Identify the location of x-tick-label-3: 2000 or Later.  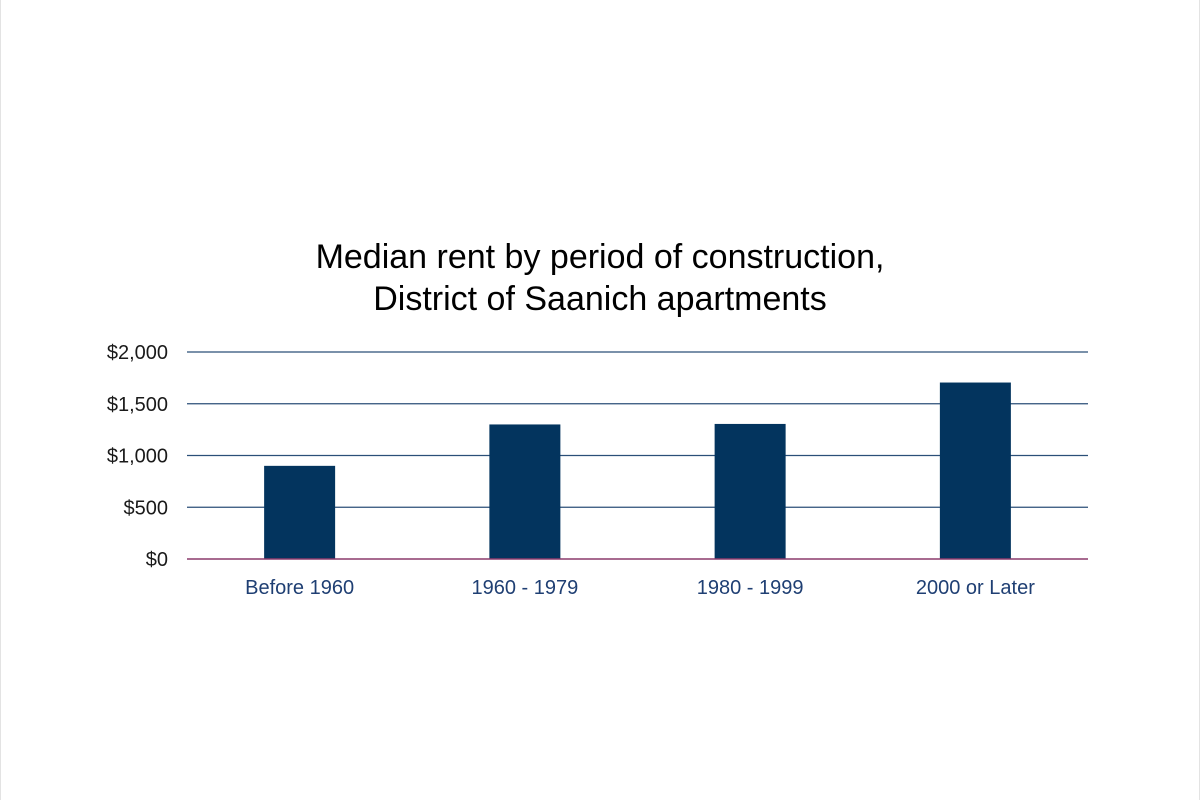
(975, 588).